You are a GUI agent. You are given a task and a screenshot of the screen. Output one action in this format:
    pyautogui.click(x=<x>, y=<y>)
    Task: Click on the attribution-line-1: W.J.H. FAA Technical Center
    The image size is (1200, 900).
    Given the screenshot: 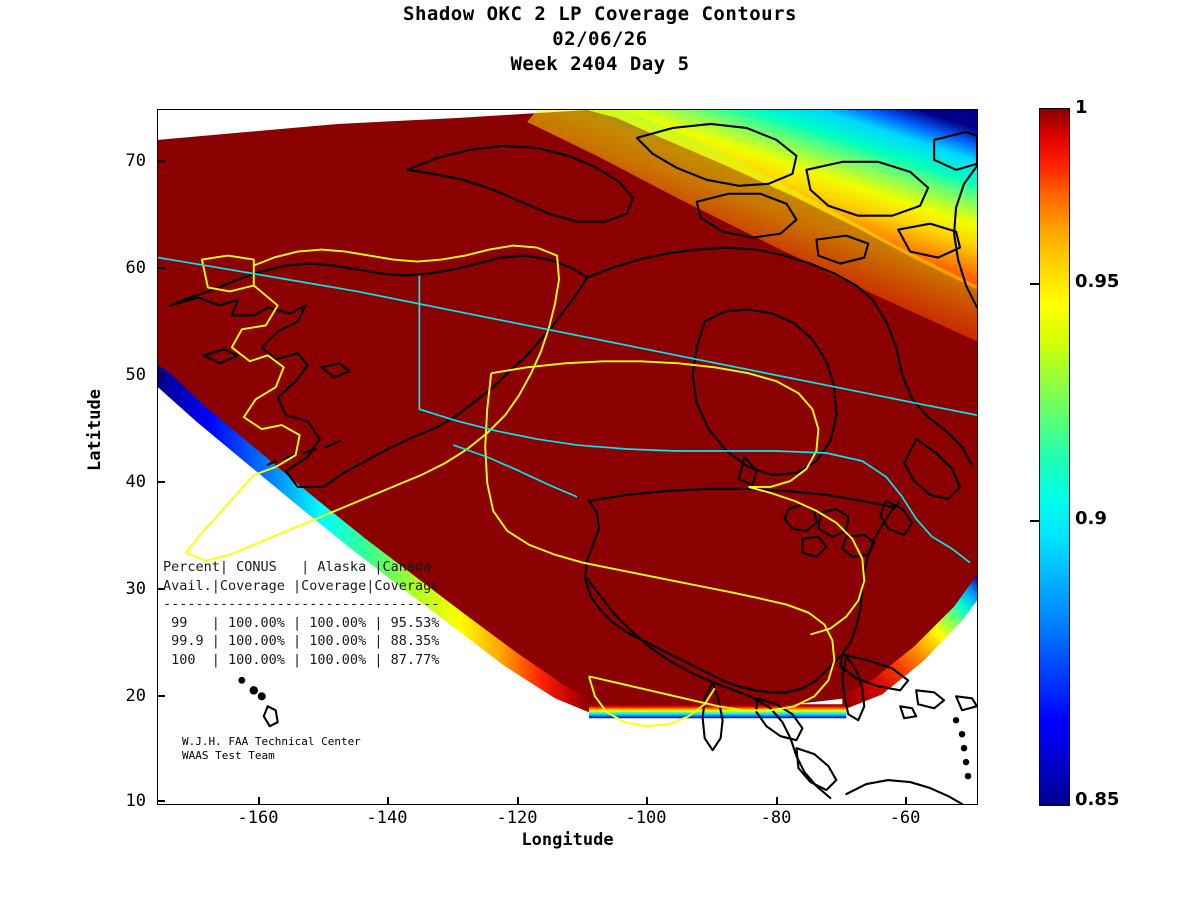 What is the action you would take?
    pyautogui.click(x=271, y=741)
    